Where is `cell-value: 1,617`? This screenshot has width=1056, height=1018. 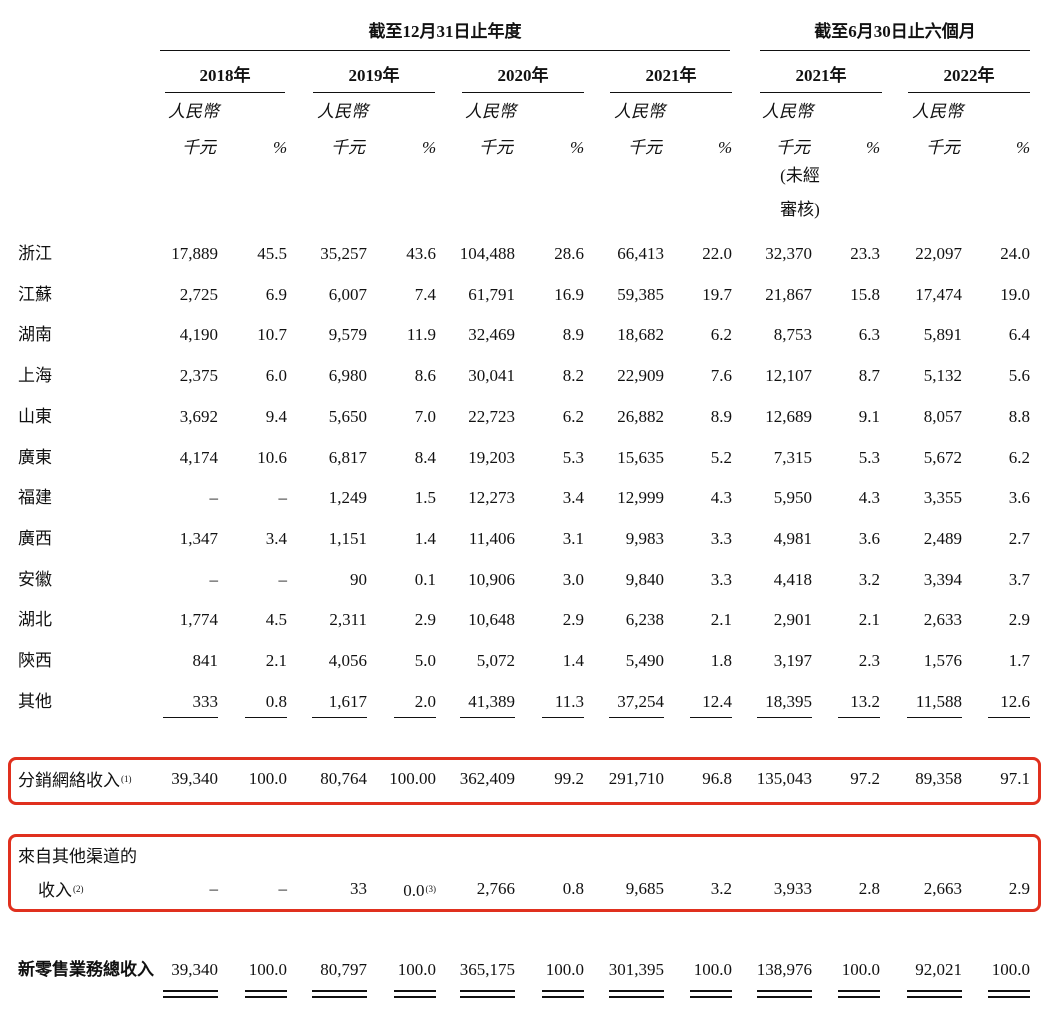
cell-value: 1,617 is located at coordinates (347, 701).